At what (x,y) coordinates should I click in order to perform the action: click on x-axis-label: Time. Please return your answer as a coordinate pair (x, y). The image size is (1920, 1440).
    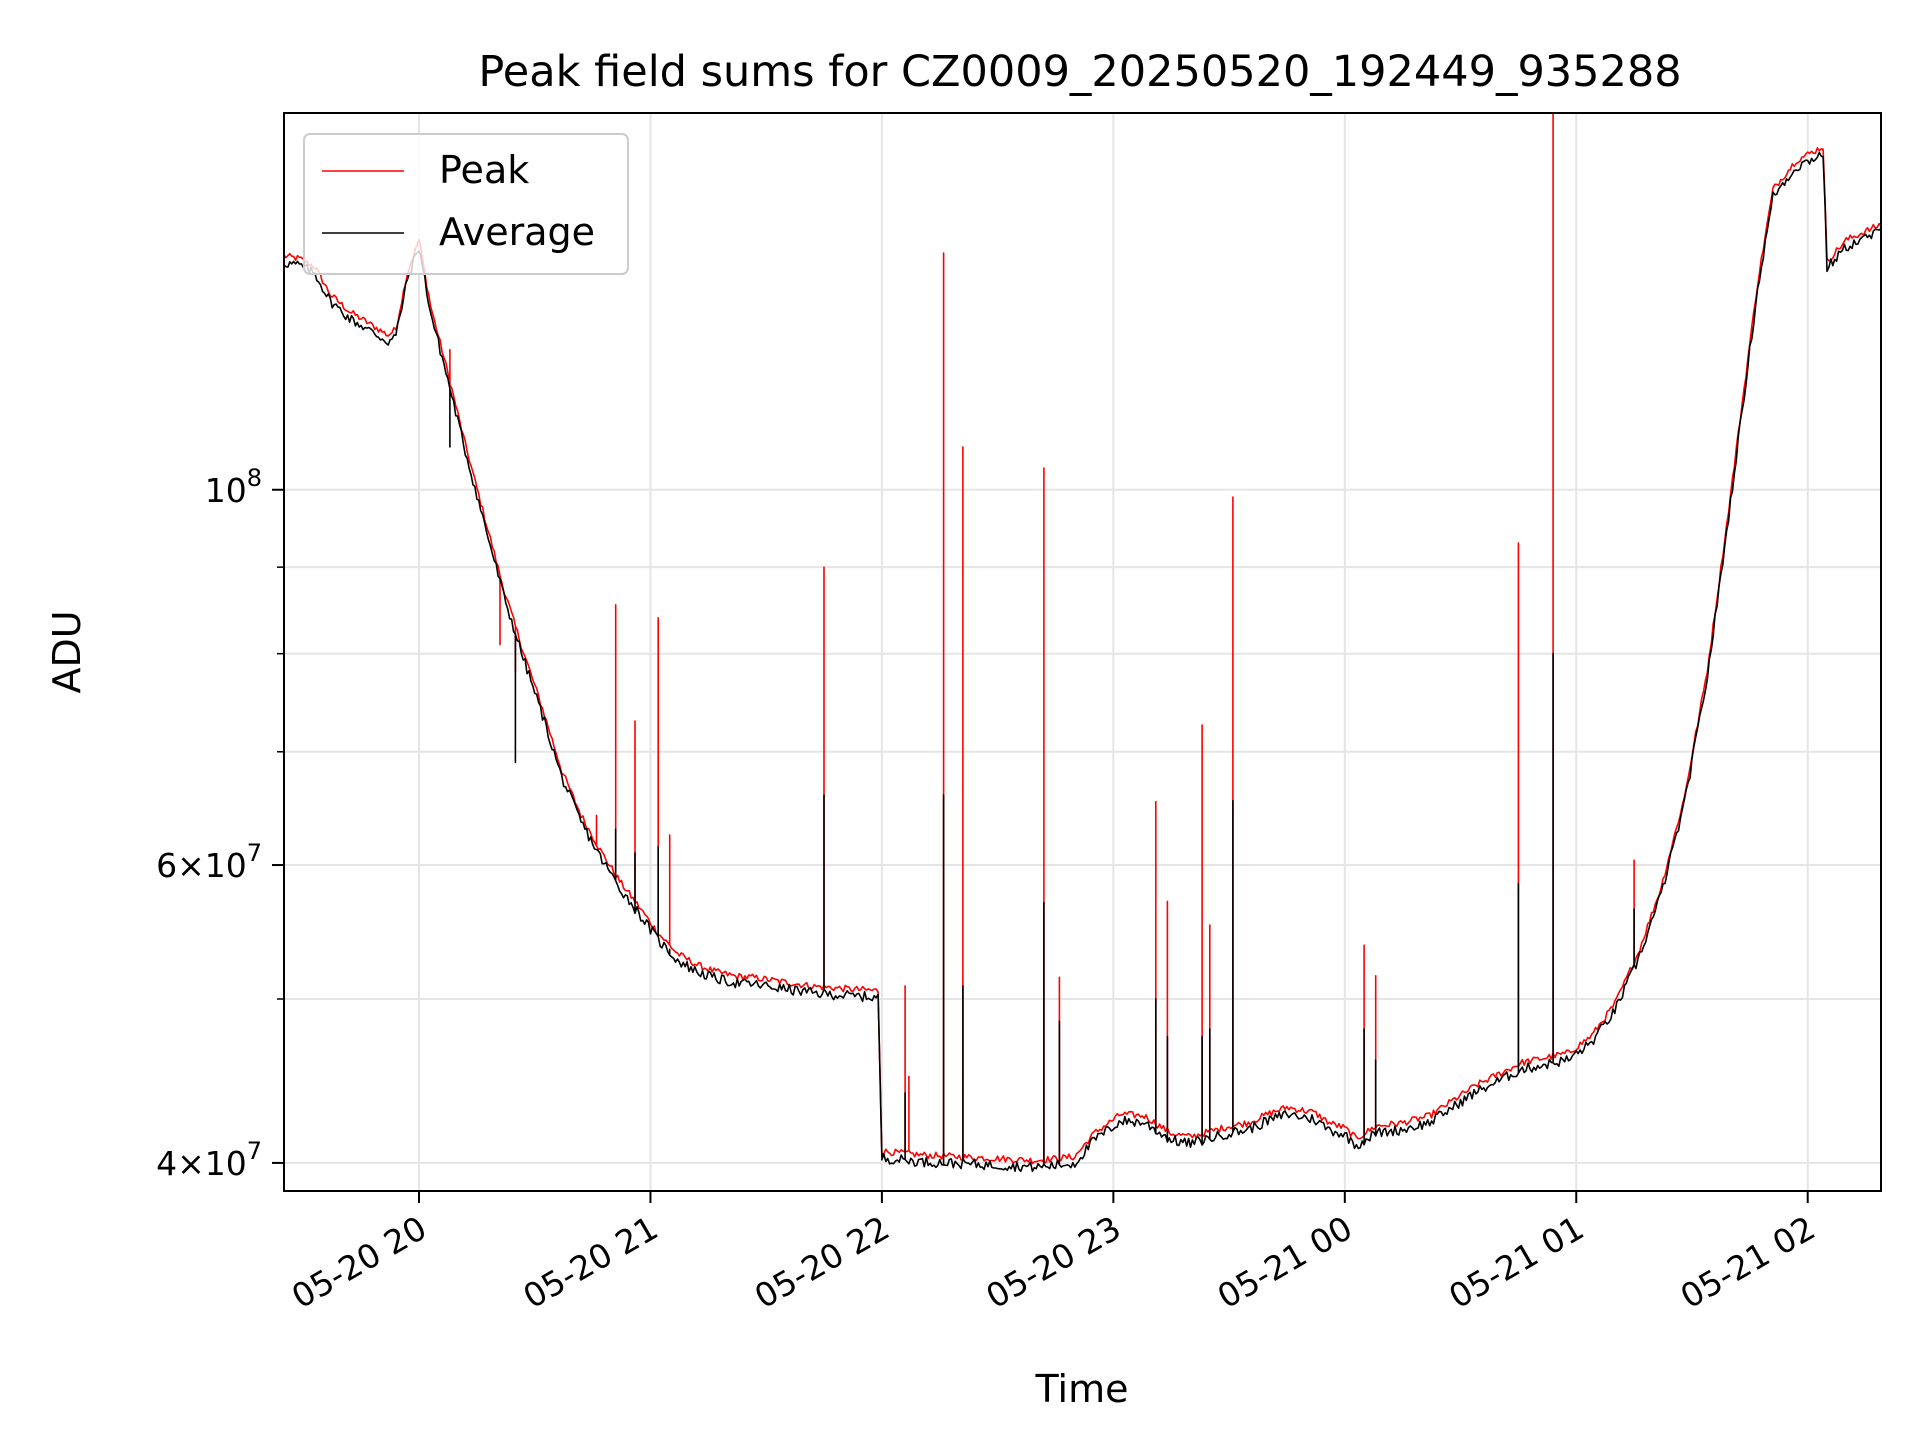
    Looking at the image, I should click on (1082, 1389).